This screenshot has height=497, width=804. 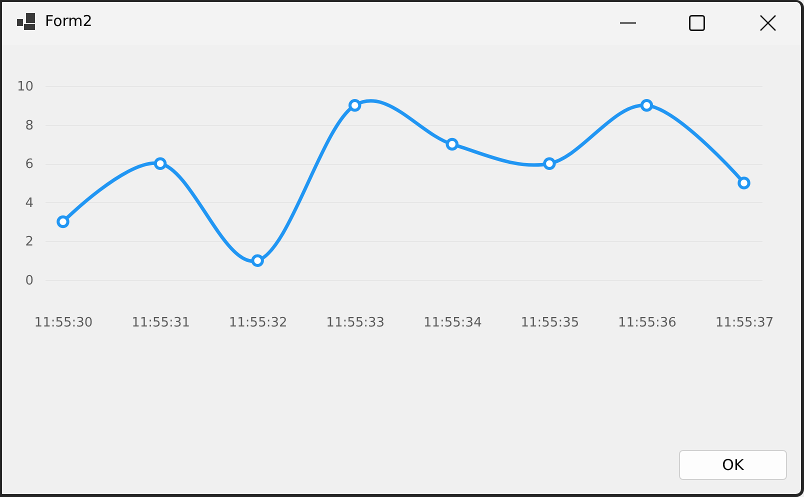 I want to click on x-tick-label: 11:55:35, so click(x=550, y=323).